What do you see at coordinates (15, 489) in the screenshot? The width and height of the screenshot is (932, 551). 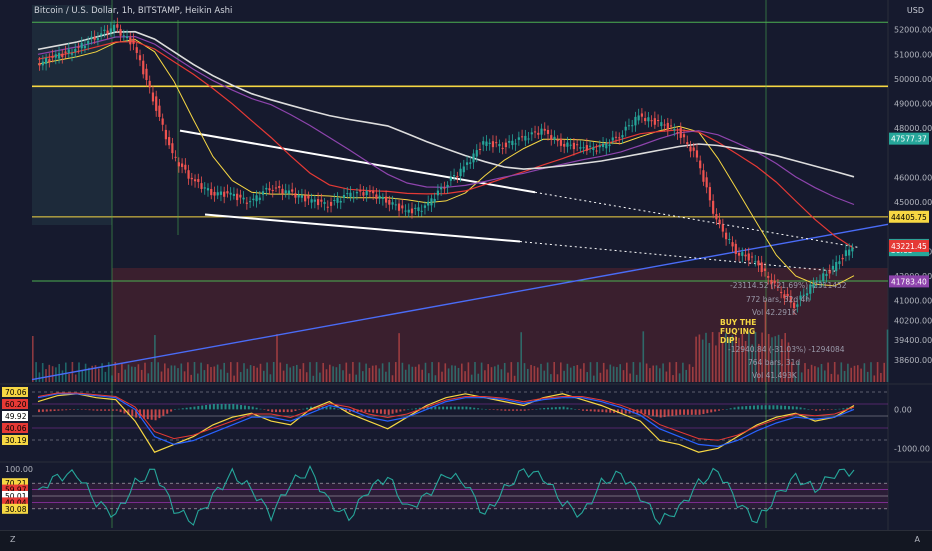 I see `rsi-left-tag-bg` at bounding box center [15, 489].